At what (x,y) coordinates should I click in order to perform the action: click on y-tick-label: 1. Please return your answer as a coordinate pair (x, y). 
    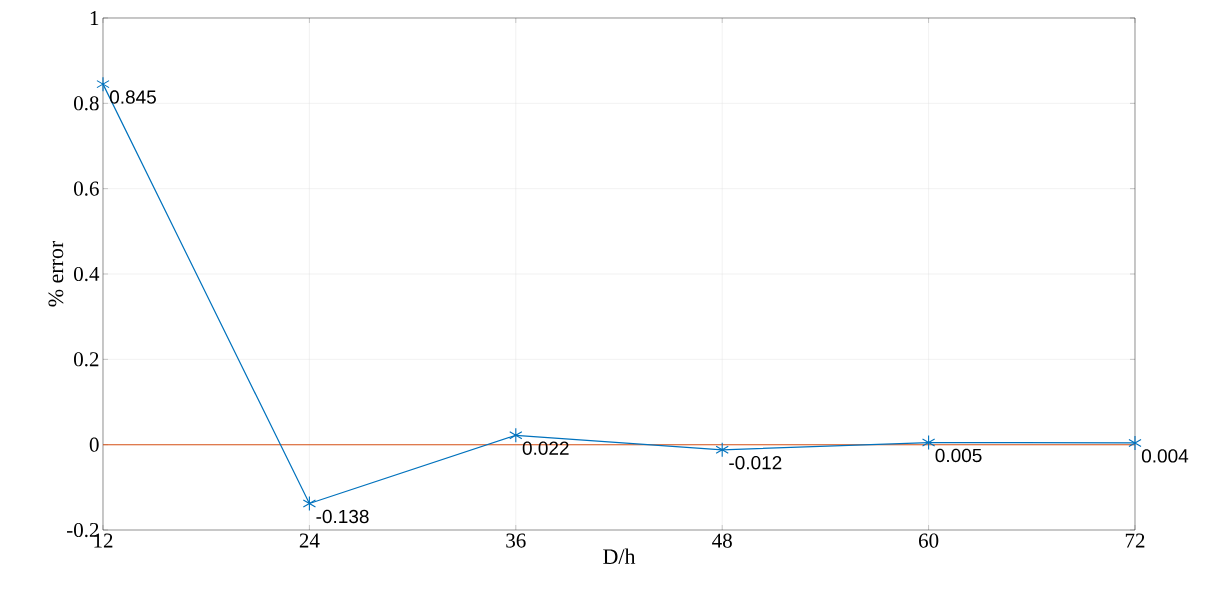
    Looking at the image, I should click on (94, 18).